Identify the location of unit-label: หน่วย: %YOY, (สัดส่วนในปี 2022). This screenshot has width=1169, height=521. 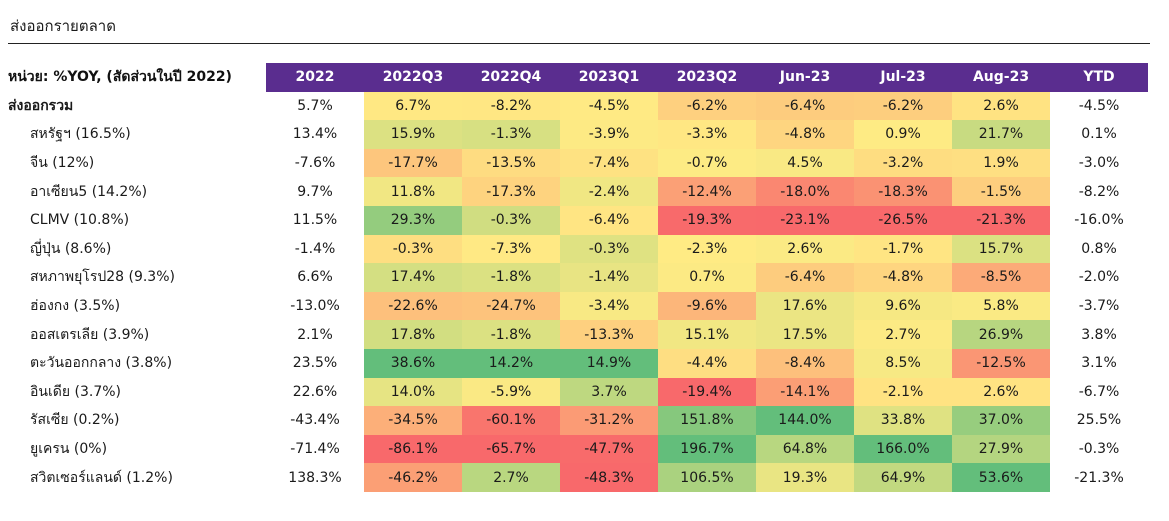
(137, 77).